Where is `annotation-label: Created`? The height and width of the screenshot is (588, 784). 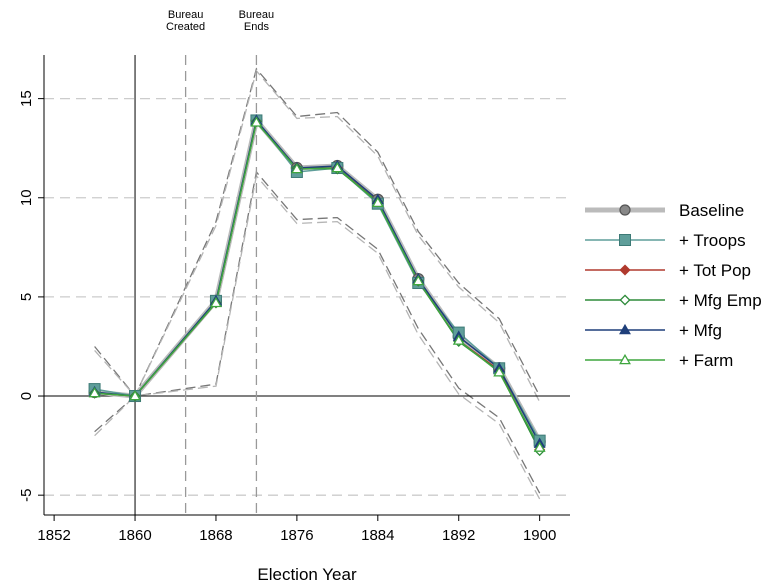 annotation-label: Created is located at coordinates (185, 27).